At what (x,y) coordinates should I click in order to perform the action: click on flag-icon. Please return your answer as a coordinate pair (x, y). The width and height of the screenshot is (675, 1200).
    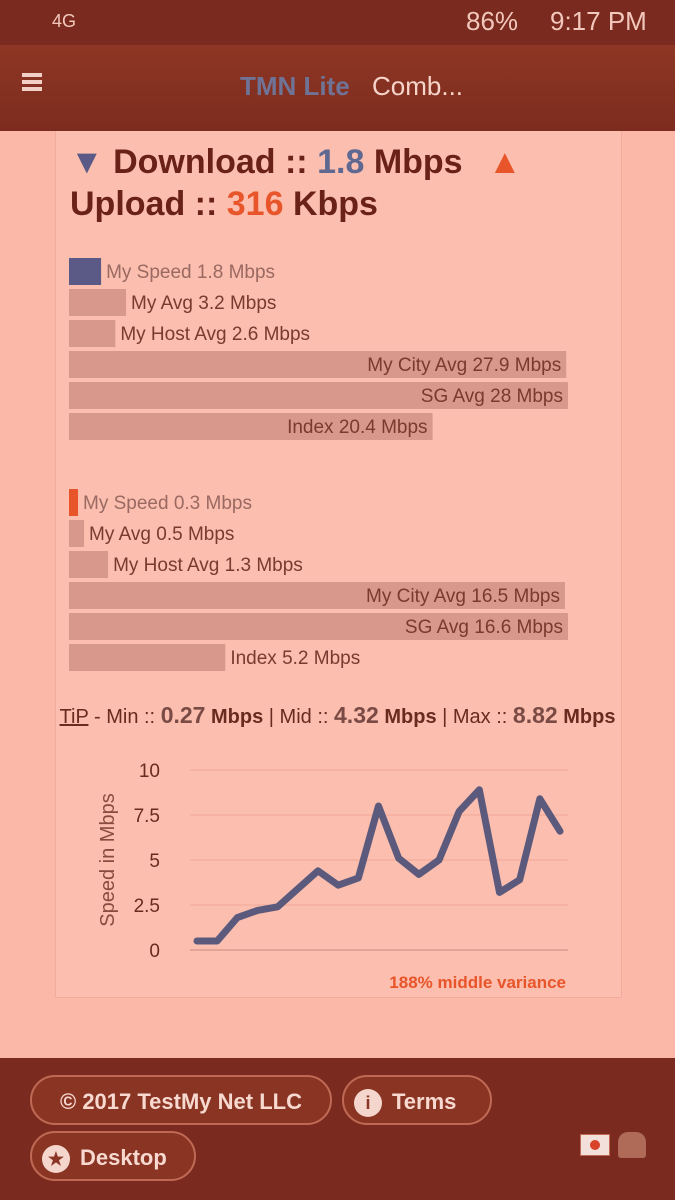
    Looking at the image, I should click on (595, 1145).